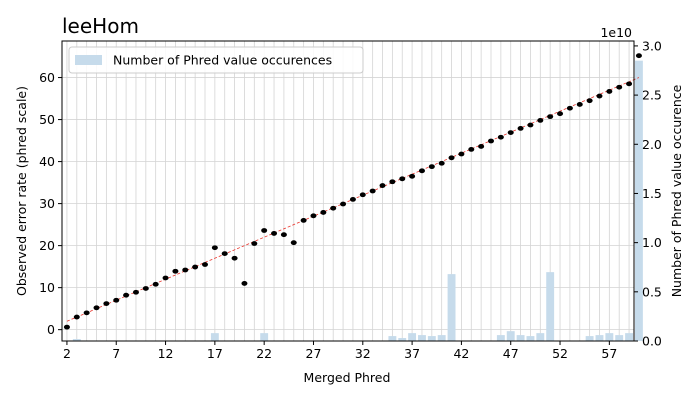  What do you see at coordinates (652, 45) in the screenshot?
I see `y2-tick-label: 3.0` at bounding box center [652, 45].